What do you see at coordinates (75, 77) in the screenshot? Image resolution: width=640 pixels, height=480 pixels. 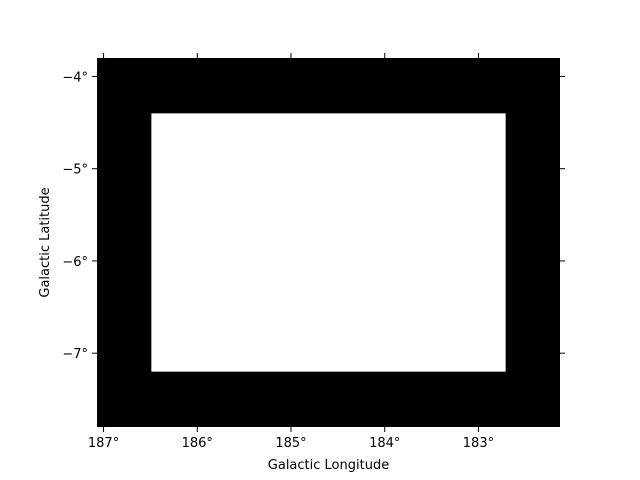 I see `y-tick-label: −4°` at bounding box center [75, 77].